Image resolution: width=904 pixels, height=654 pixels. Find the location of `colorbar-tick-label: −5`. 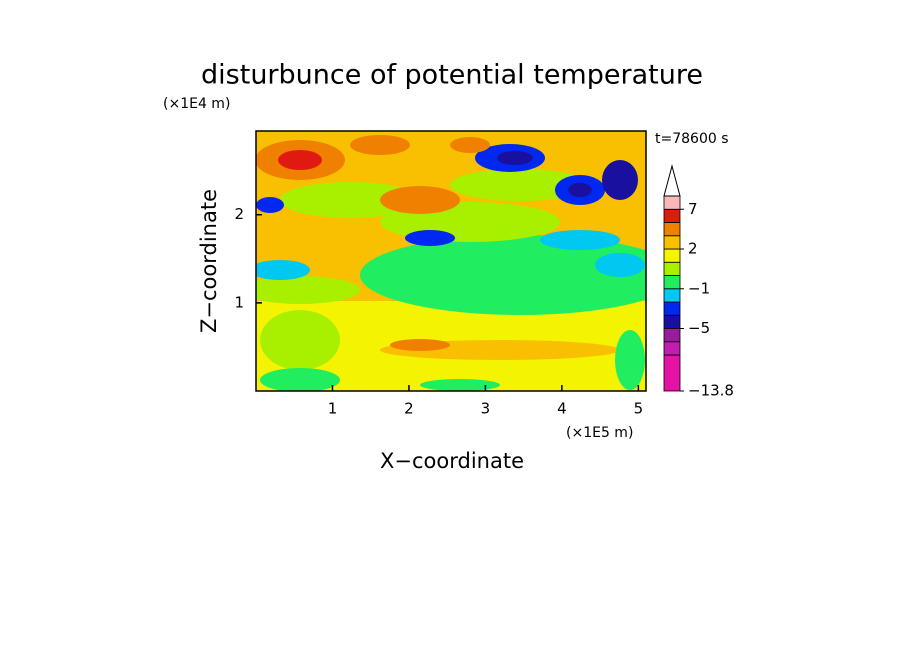

colorbar-tick-label: −5 is located at coordinates (699, 328).